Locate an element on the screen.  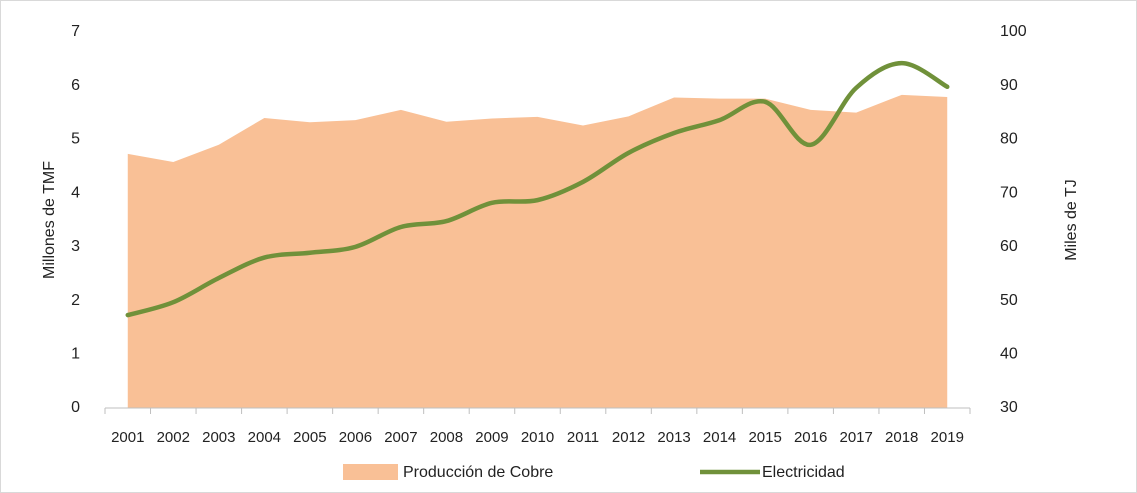
y2-tick-label: 60 is located at coordinates (1009, 246).